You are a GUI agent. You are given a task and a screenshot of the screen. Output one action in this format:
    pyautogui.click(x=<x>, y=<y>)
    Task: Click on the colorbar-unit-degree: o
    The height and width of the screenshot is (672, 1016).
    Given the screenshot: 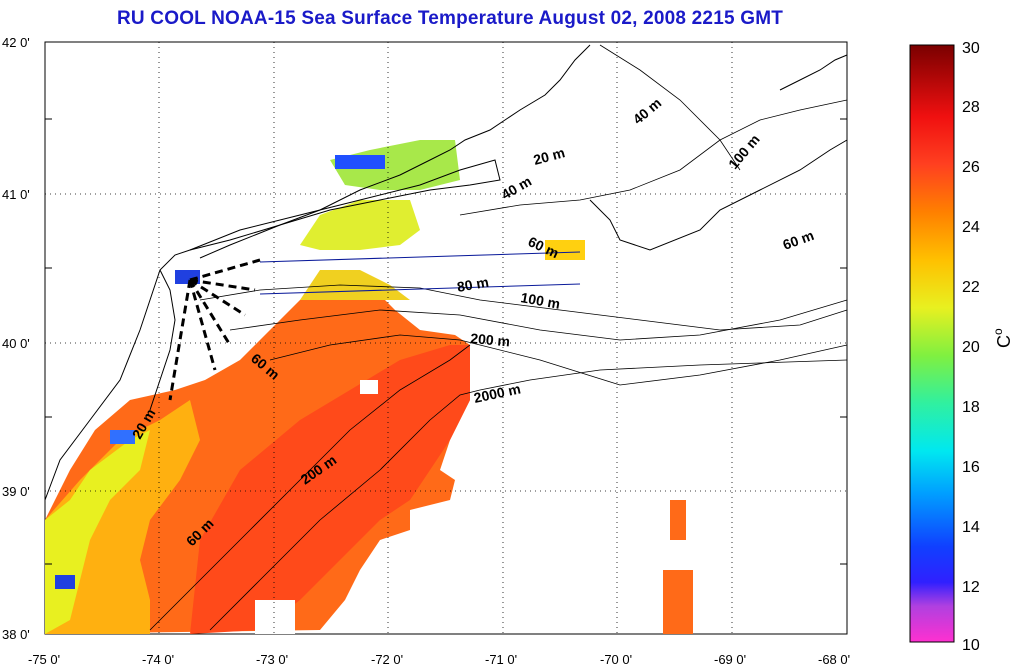 What is the action you would take?
    pyautogui.click(x=998, y=331)
    